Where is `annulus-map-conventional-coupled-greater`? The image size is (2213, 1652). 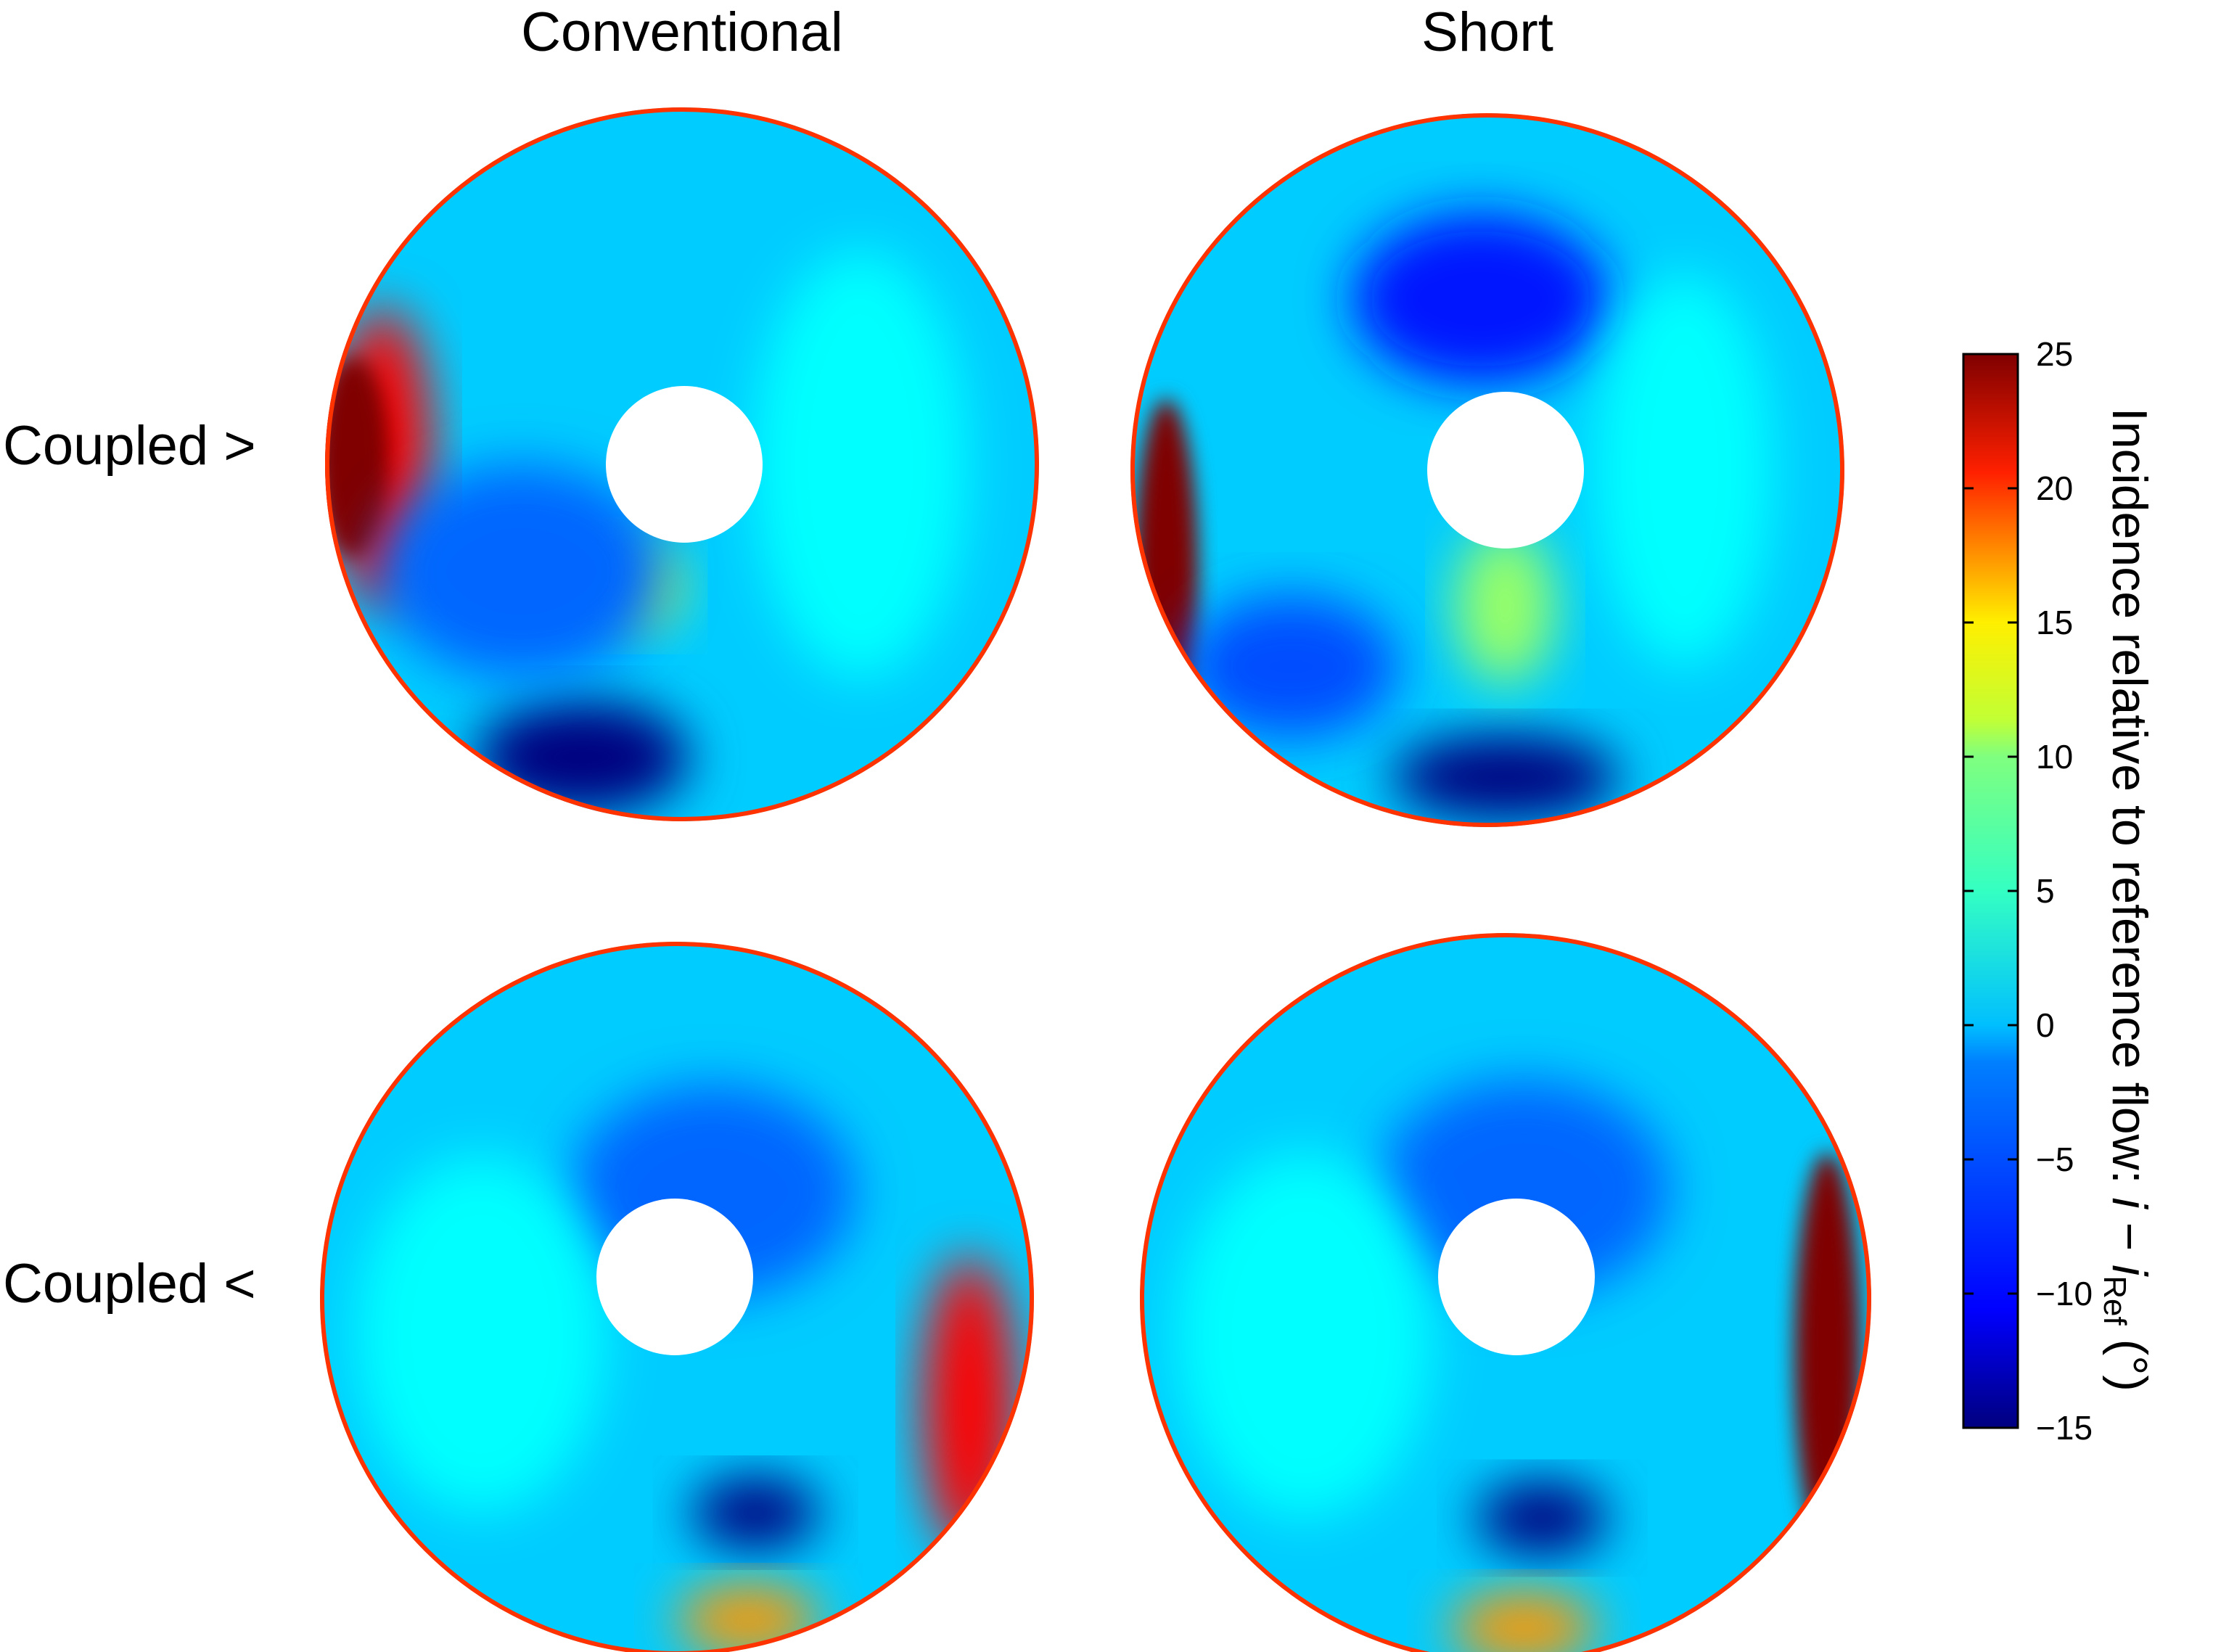 annulus-map-conventional-coupled-greater is located at coordinates (682, 464).